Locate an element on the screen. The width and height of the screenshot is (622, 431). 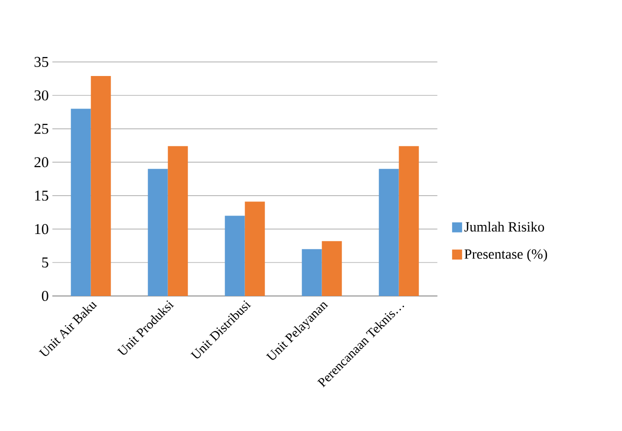
y-tick-label: 30 is located at coordinates (41, 95).